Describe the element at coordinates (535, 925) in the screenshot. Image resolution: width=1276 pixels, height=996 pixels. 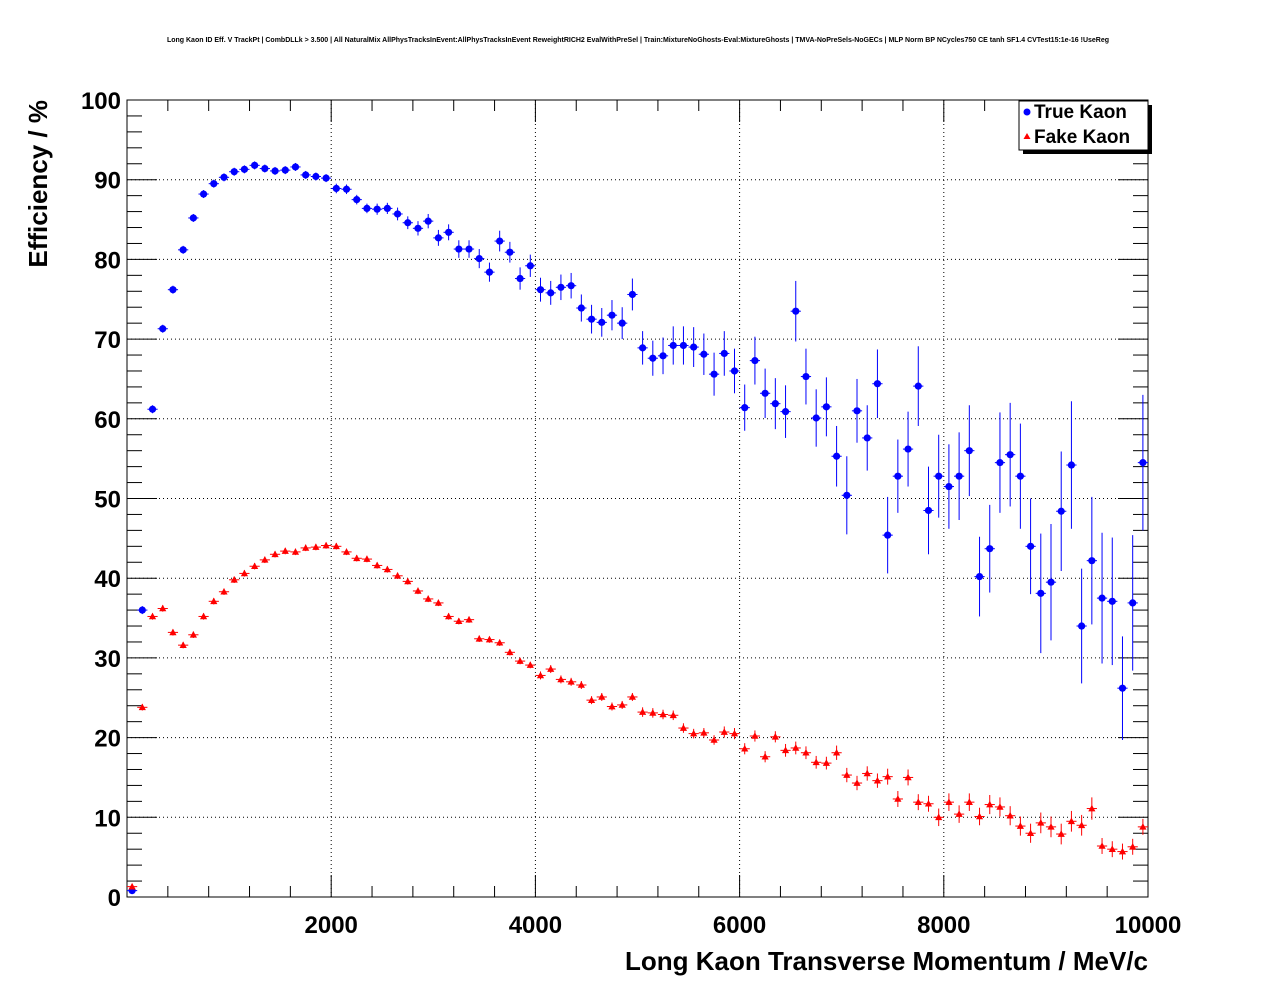
I see `x-tick-label: 4000` at that location.